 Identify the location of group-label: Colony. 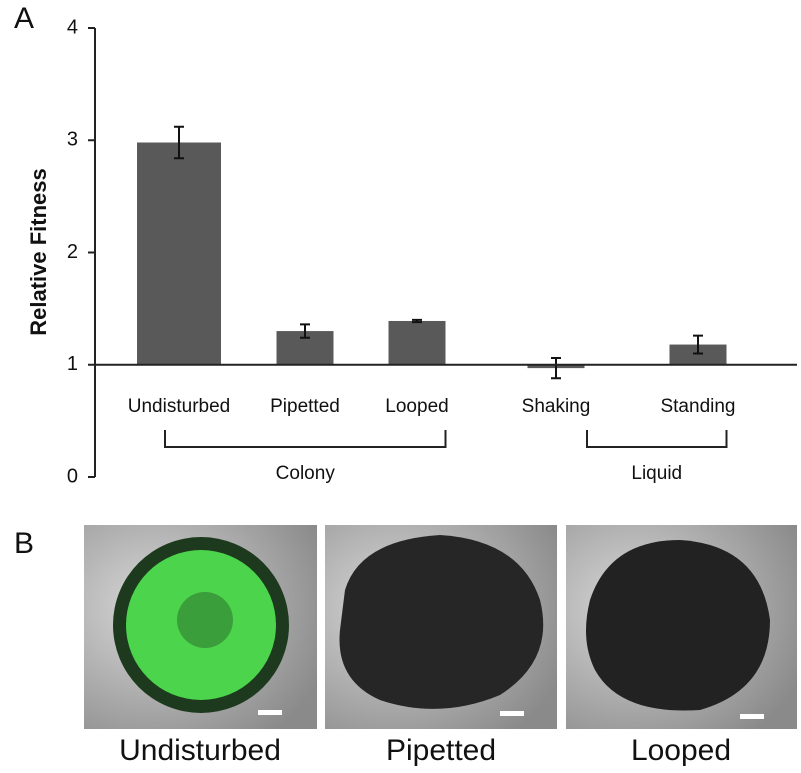
(306, 473).